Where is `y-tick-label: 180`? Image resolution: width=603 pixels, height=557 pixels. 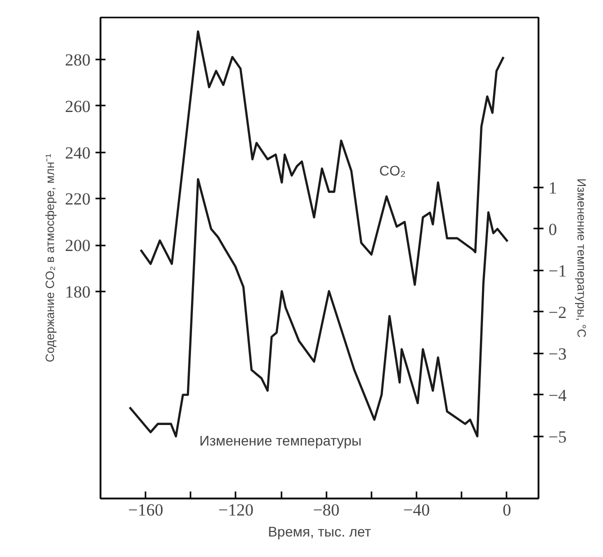
y-tick-label: 180 is located at coordinates (77, 292).